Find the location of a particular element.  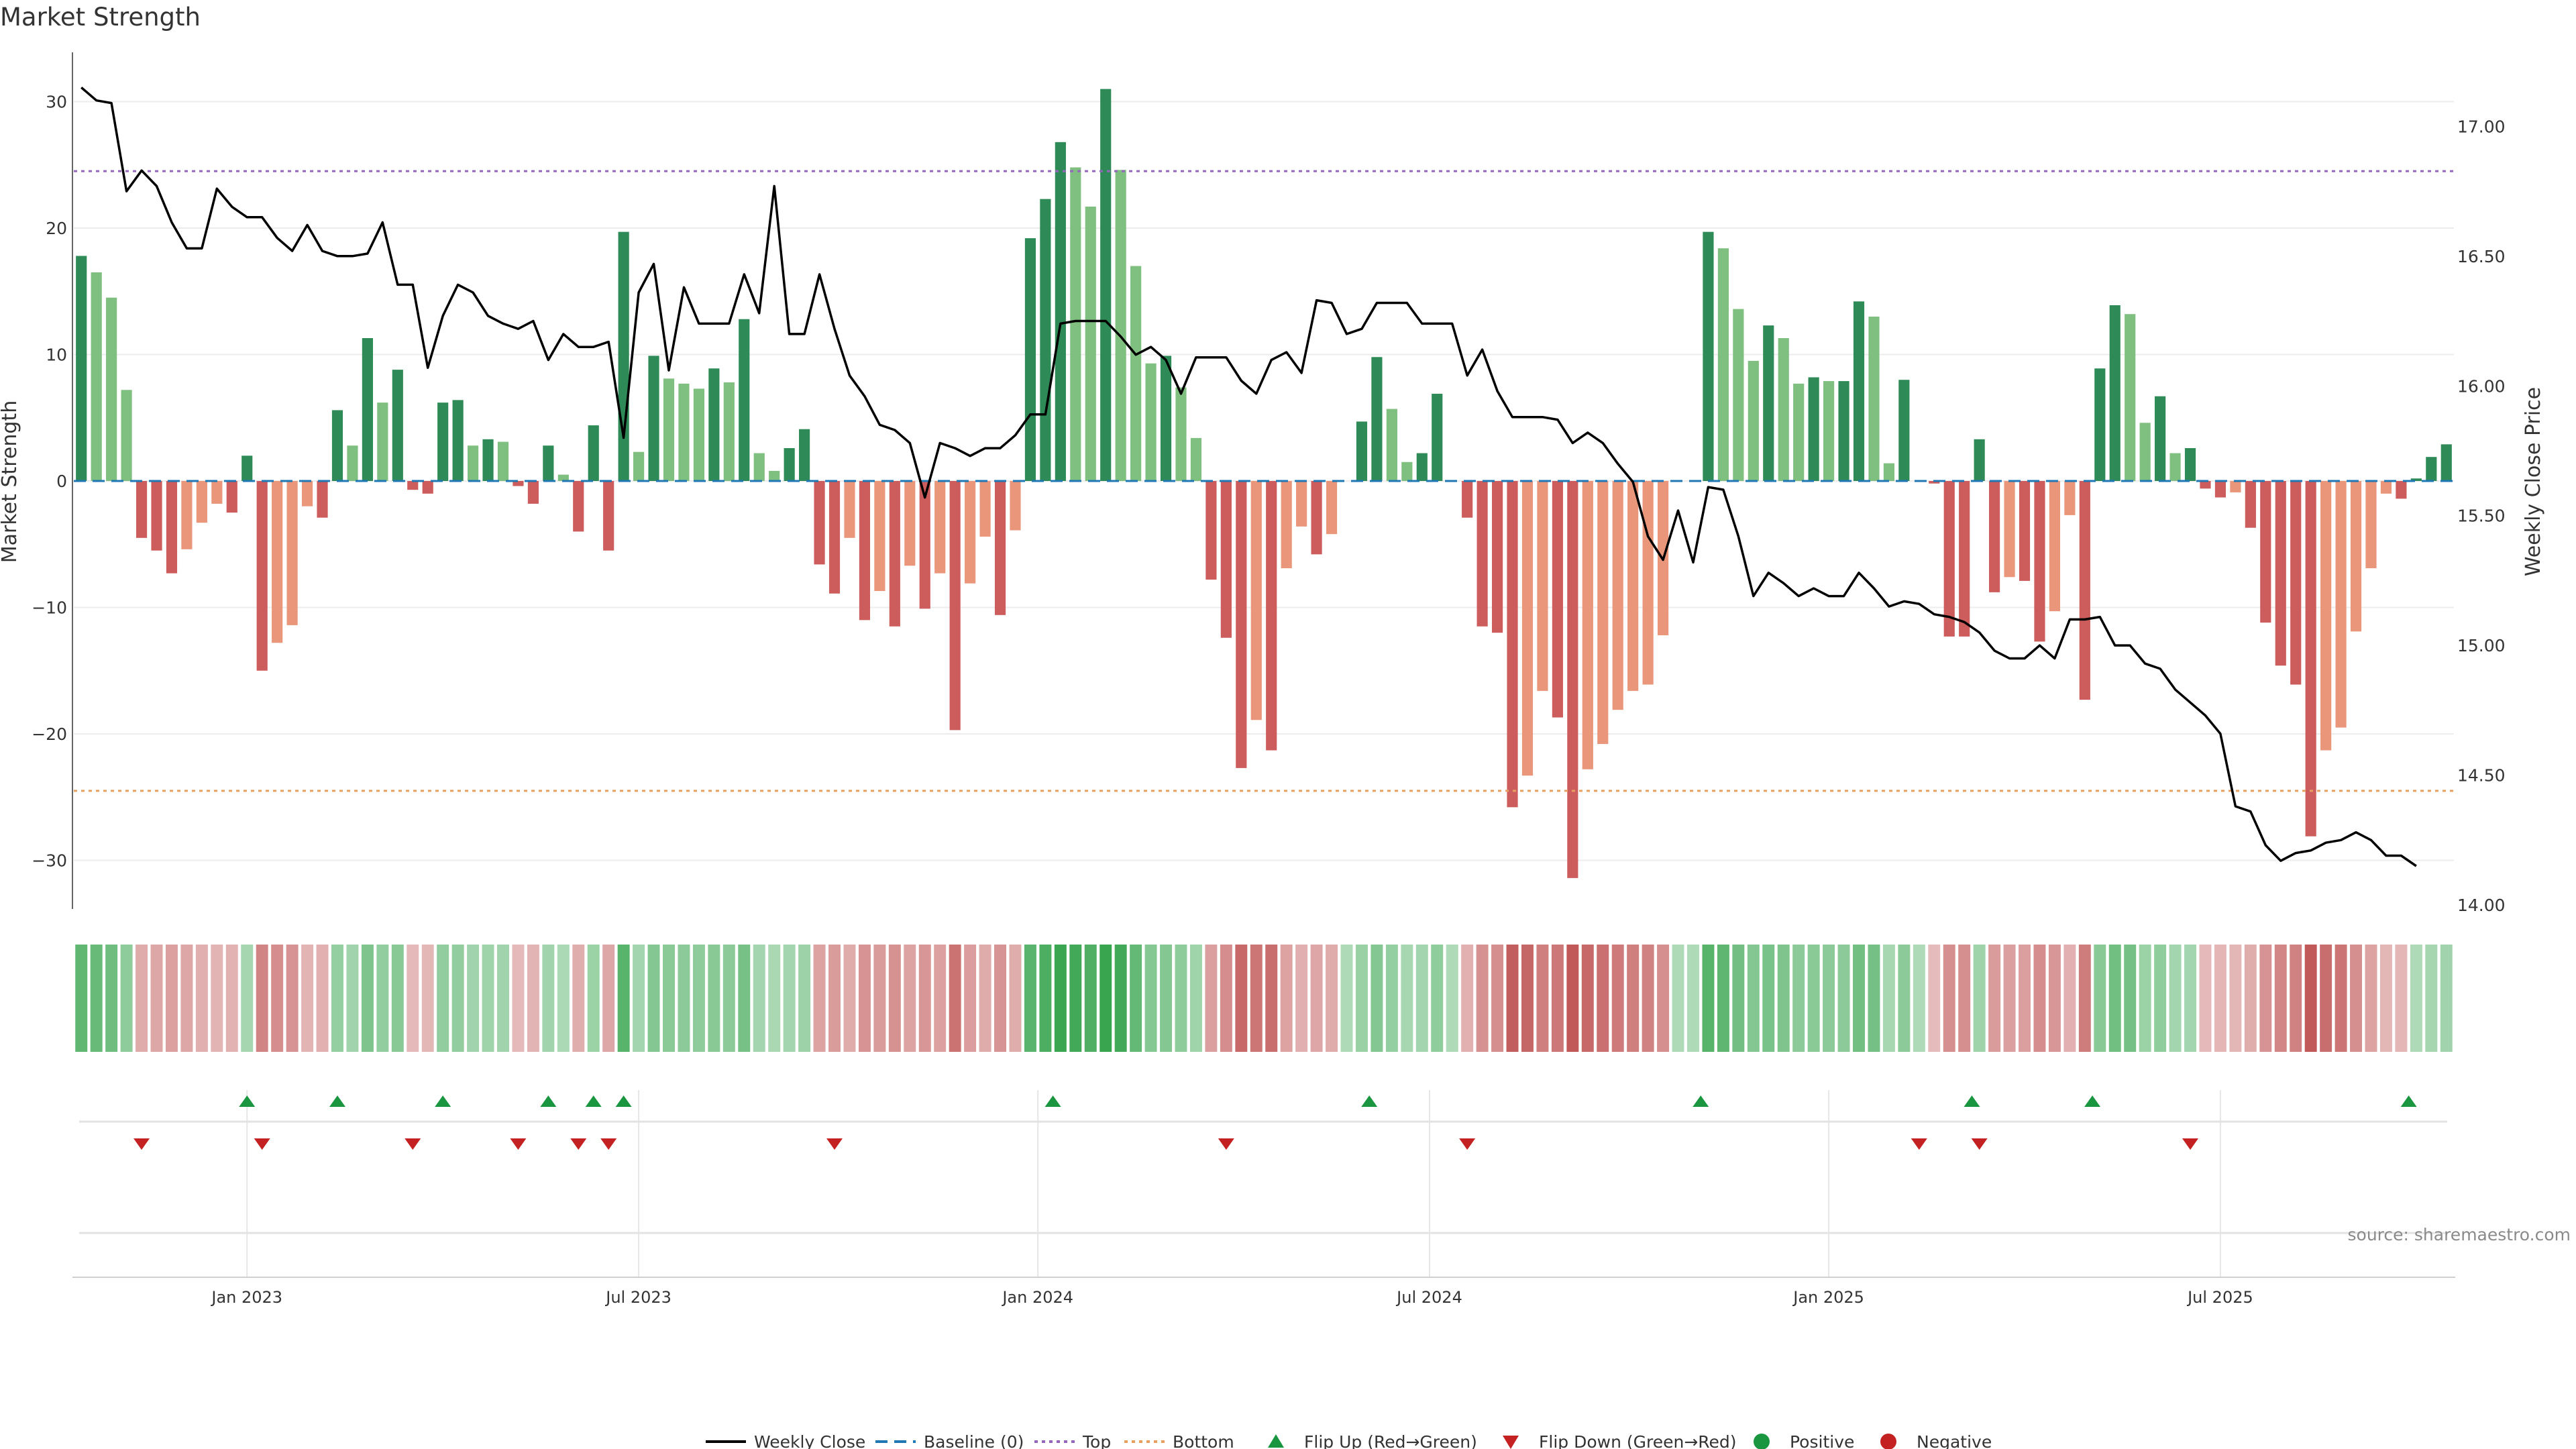

legend-label: Top is located at coordinates (1096, 1440).